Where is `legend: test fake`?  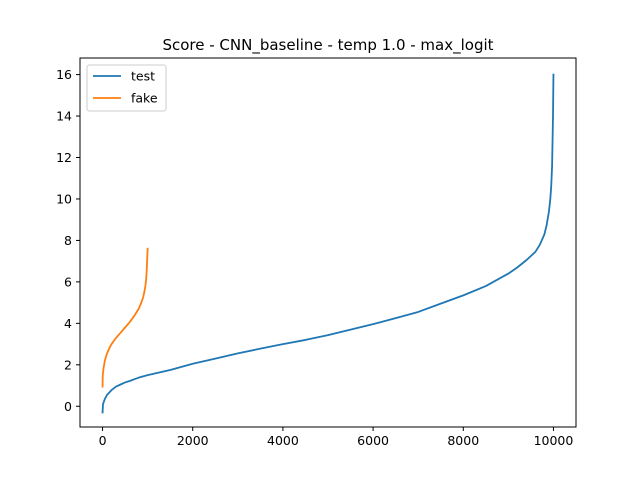
legend: test fake is located at coordinates (126, 88).